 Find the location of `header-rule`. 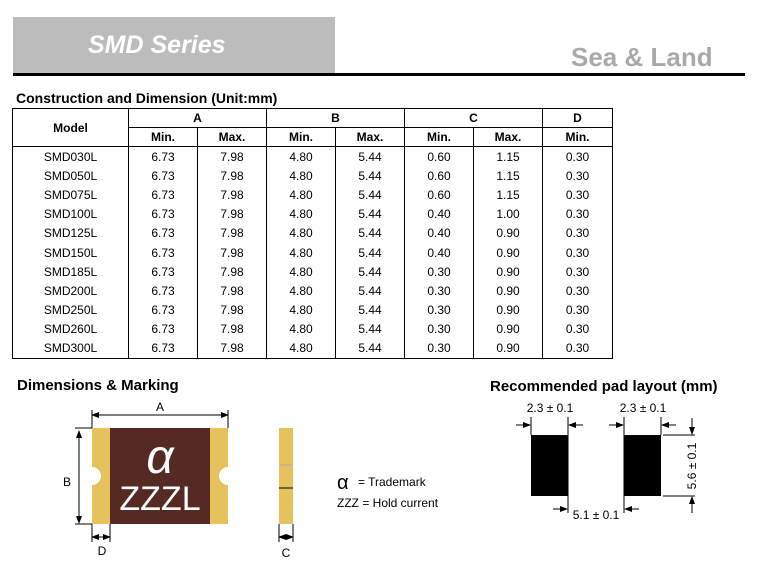

header-rule is located at coordinates (379, 74).